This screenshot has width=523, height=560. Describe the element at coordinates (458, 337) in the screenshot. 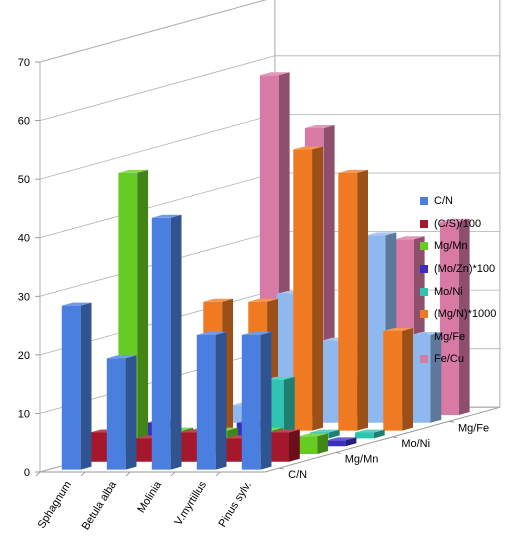

I see `legend-item: Mg/Fe` at that location.